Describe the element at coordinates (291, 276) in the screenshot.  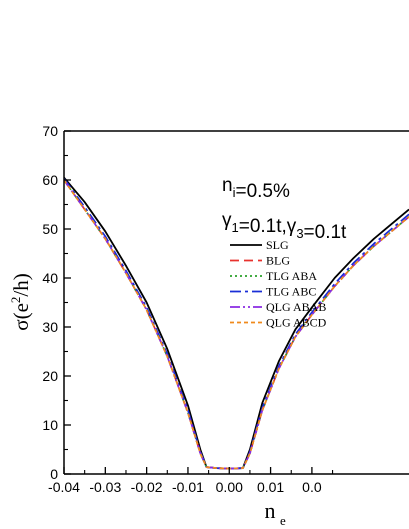
I see `legend-label: TLG ABA` at that location.